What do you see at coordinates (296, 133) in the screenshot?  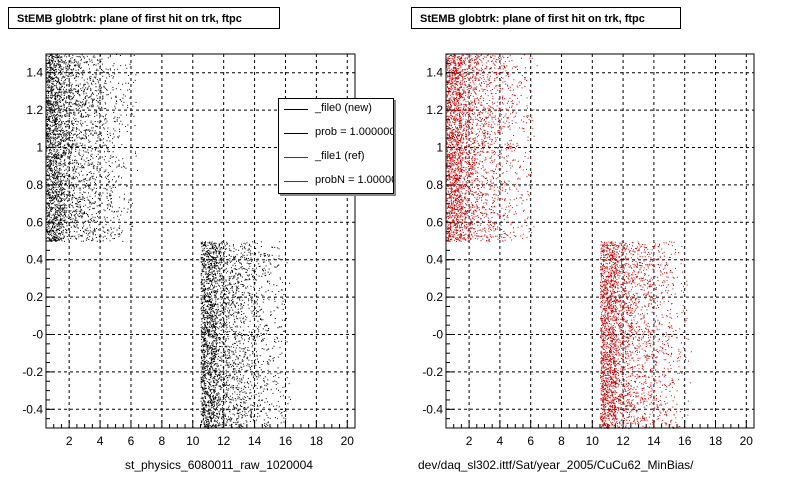 I see `legend-line-prob` at bounding box center [296, 133].